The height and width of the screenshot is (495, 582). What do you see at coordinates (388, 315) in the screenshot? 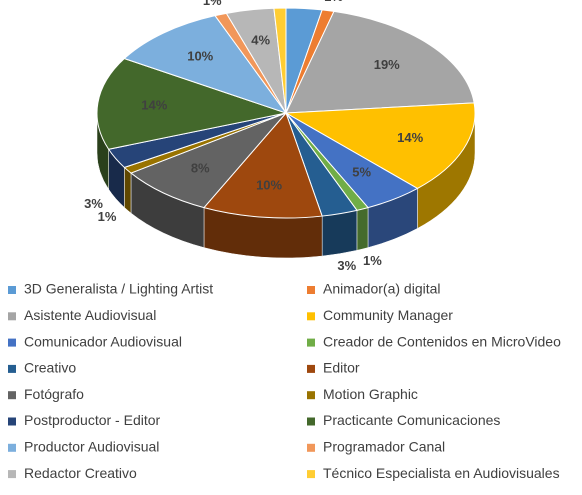
I see `legend-label: Community Manager` at bounding box center [388, 315].